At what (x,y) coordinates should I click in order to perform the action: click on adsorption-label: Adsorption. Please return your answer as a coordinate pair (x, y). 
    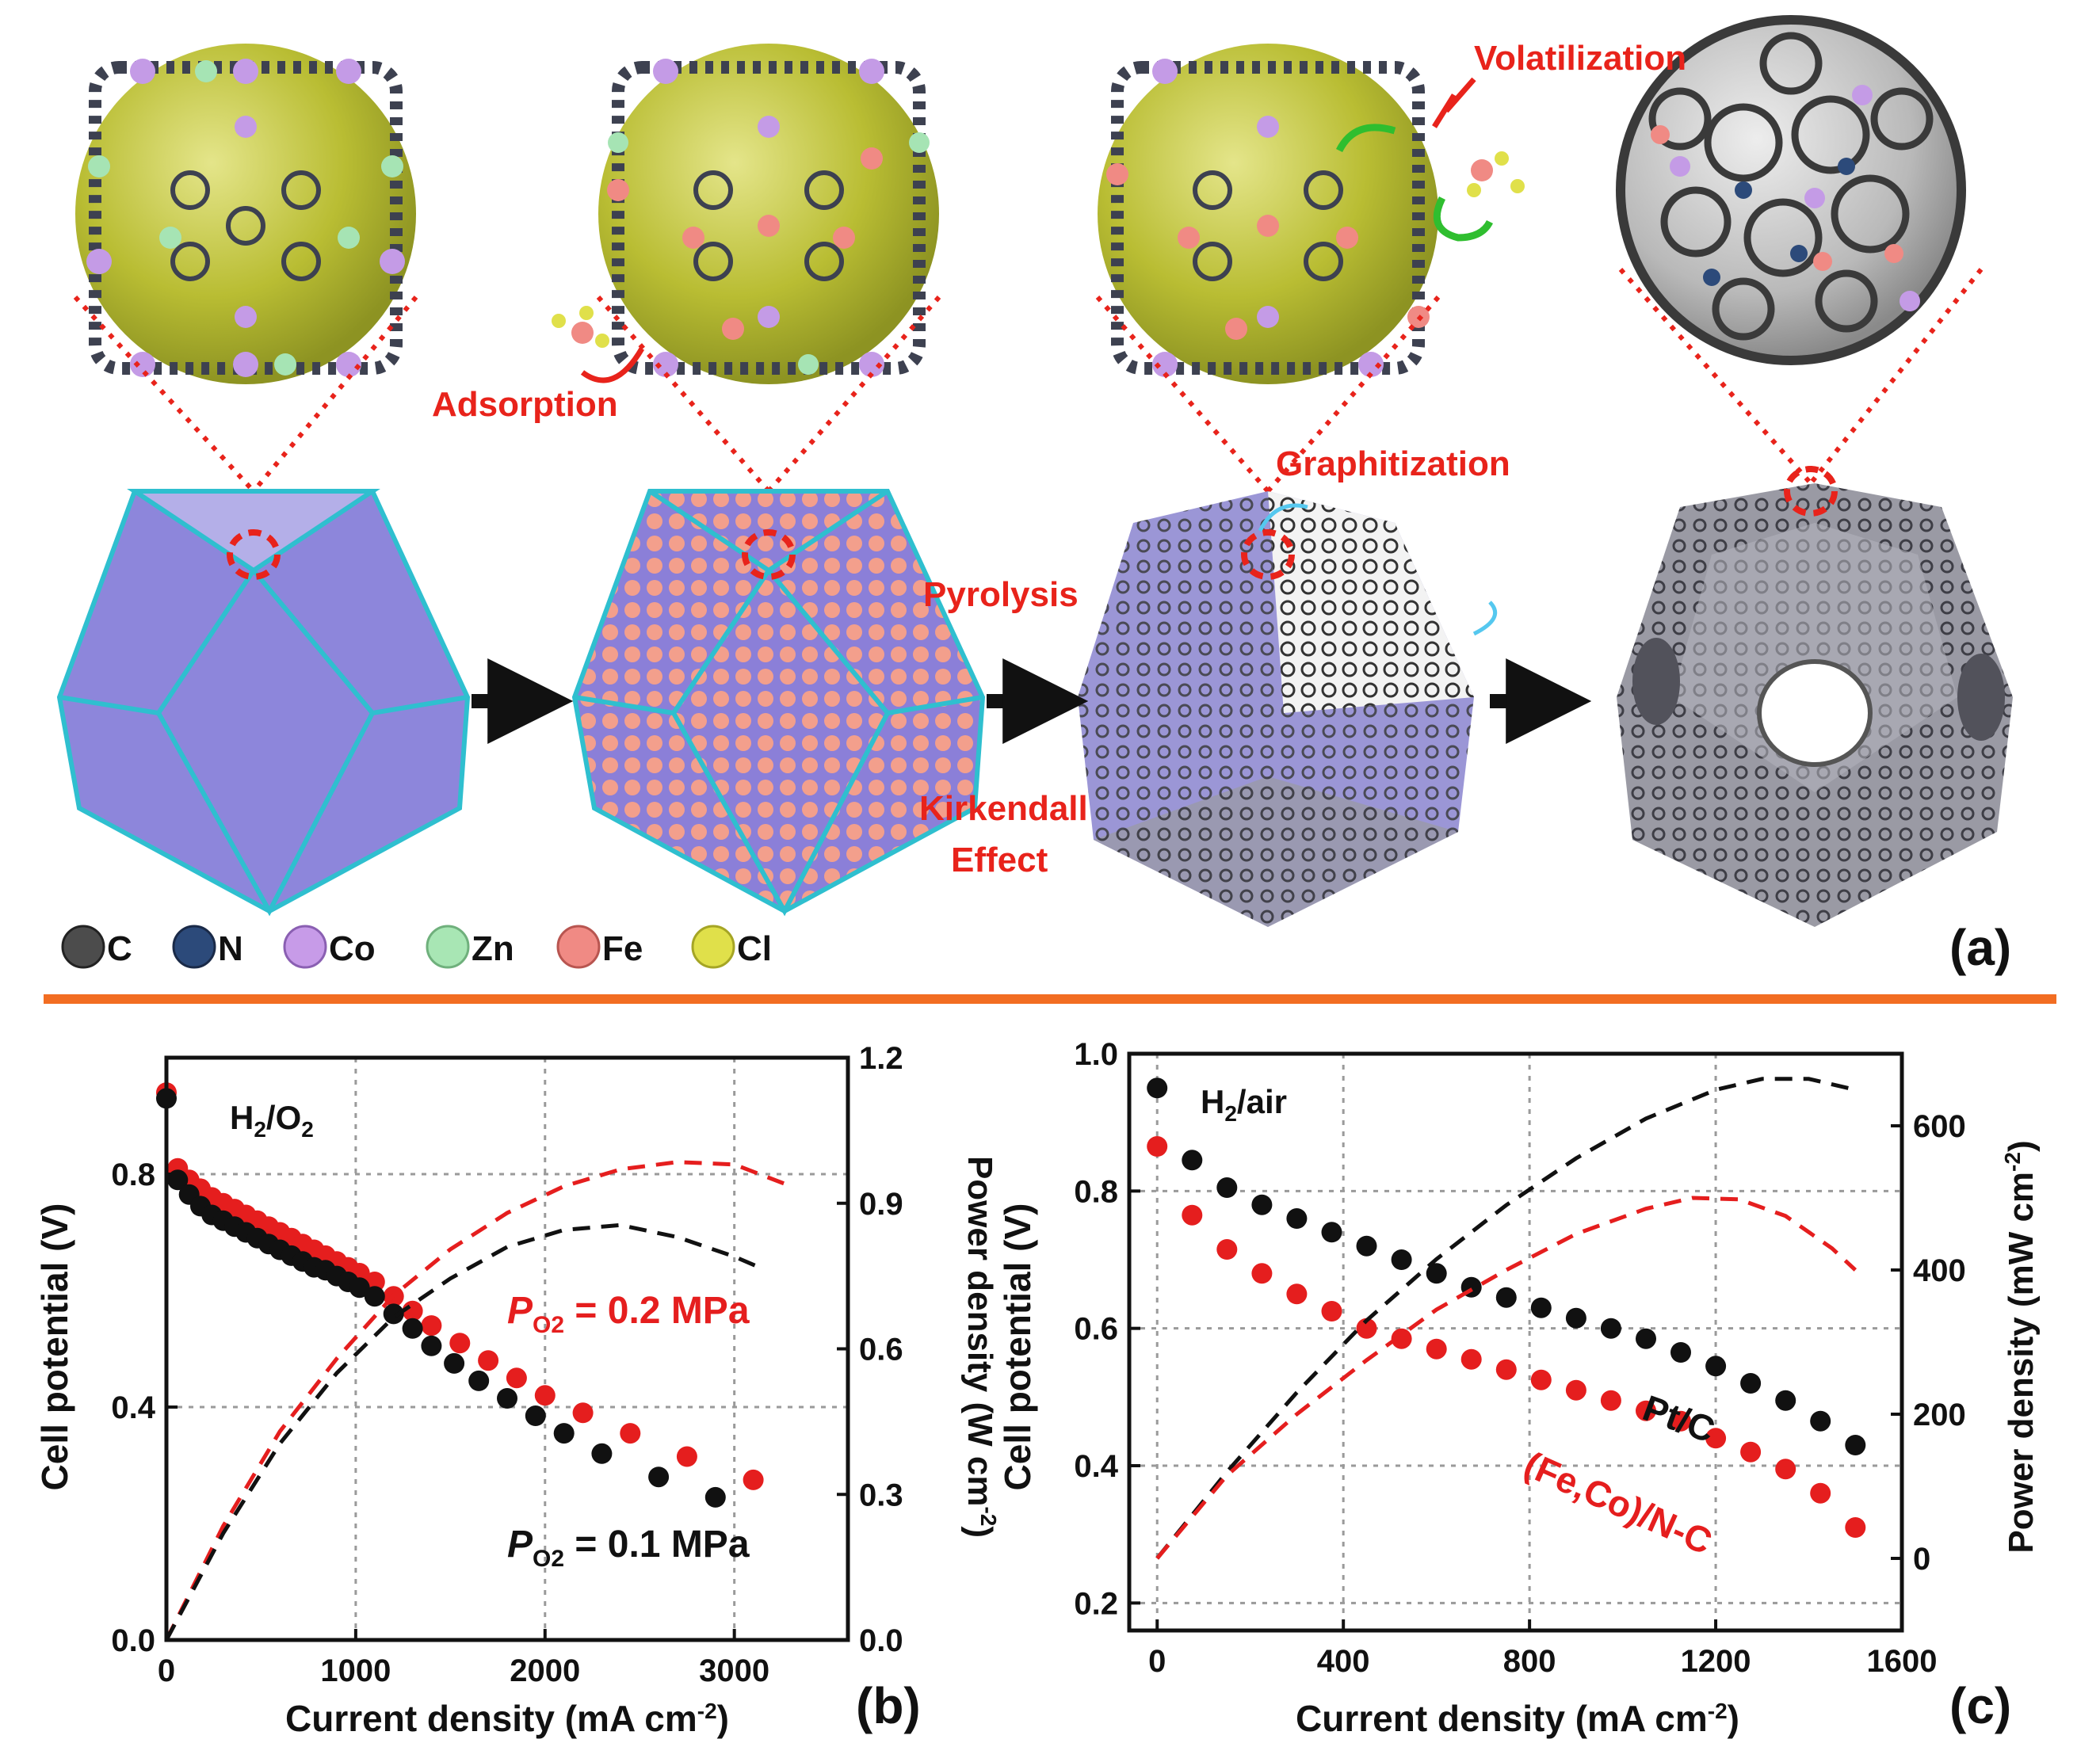
    Looking at the image, I should click on (525, 404).